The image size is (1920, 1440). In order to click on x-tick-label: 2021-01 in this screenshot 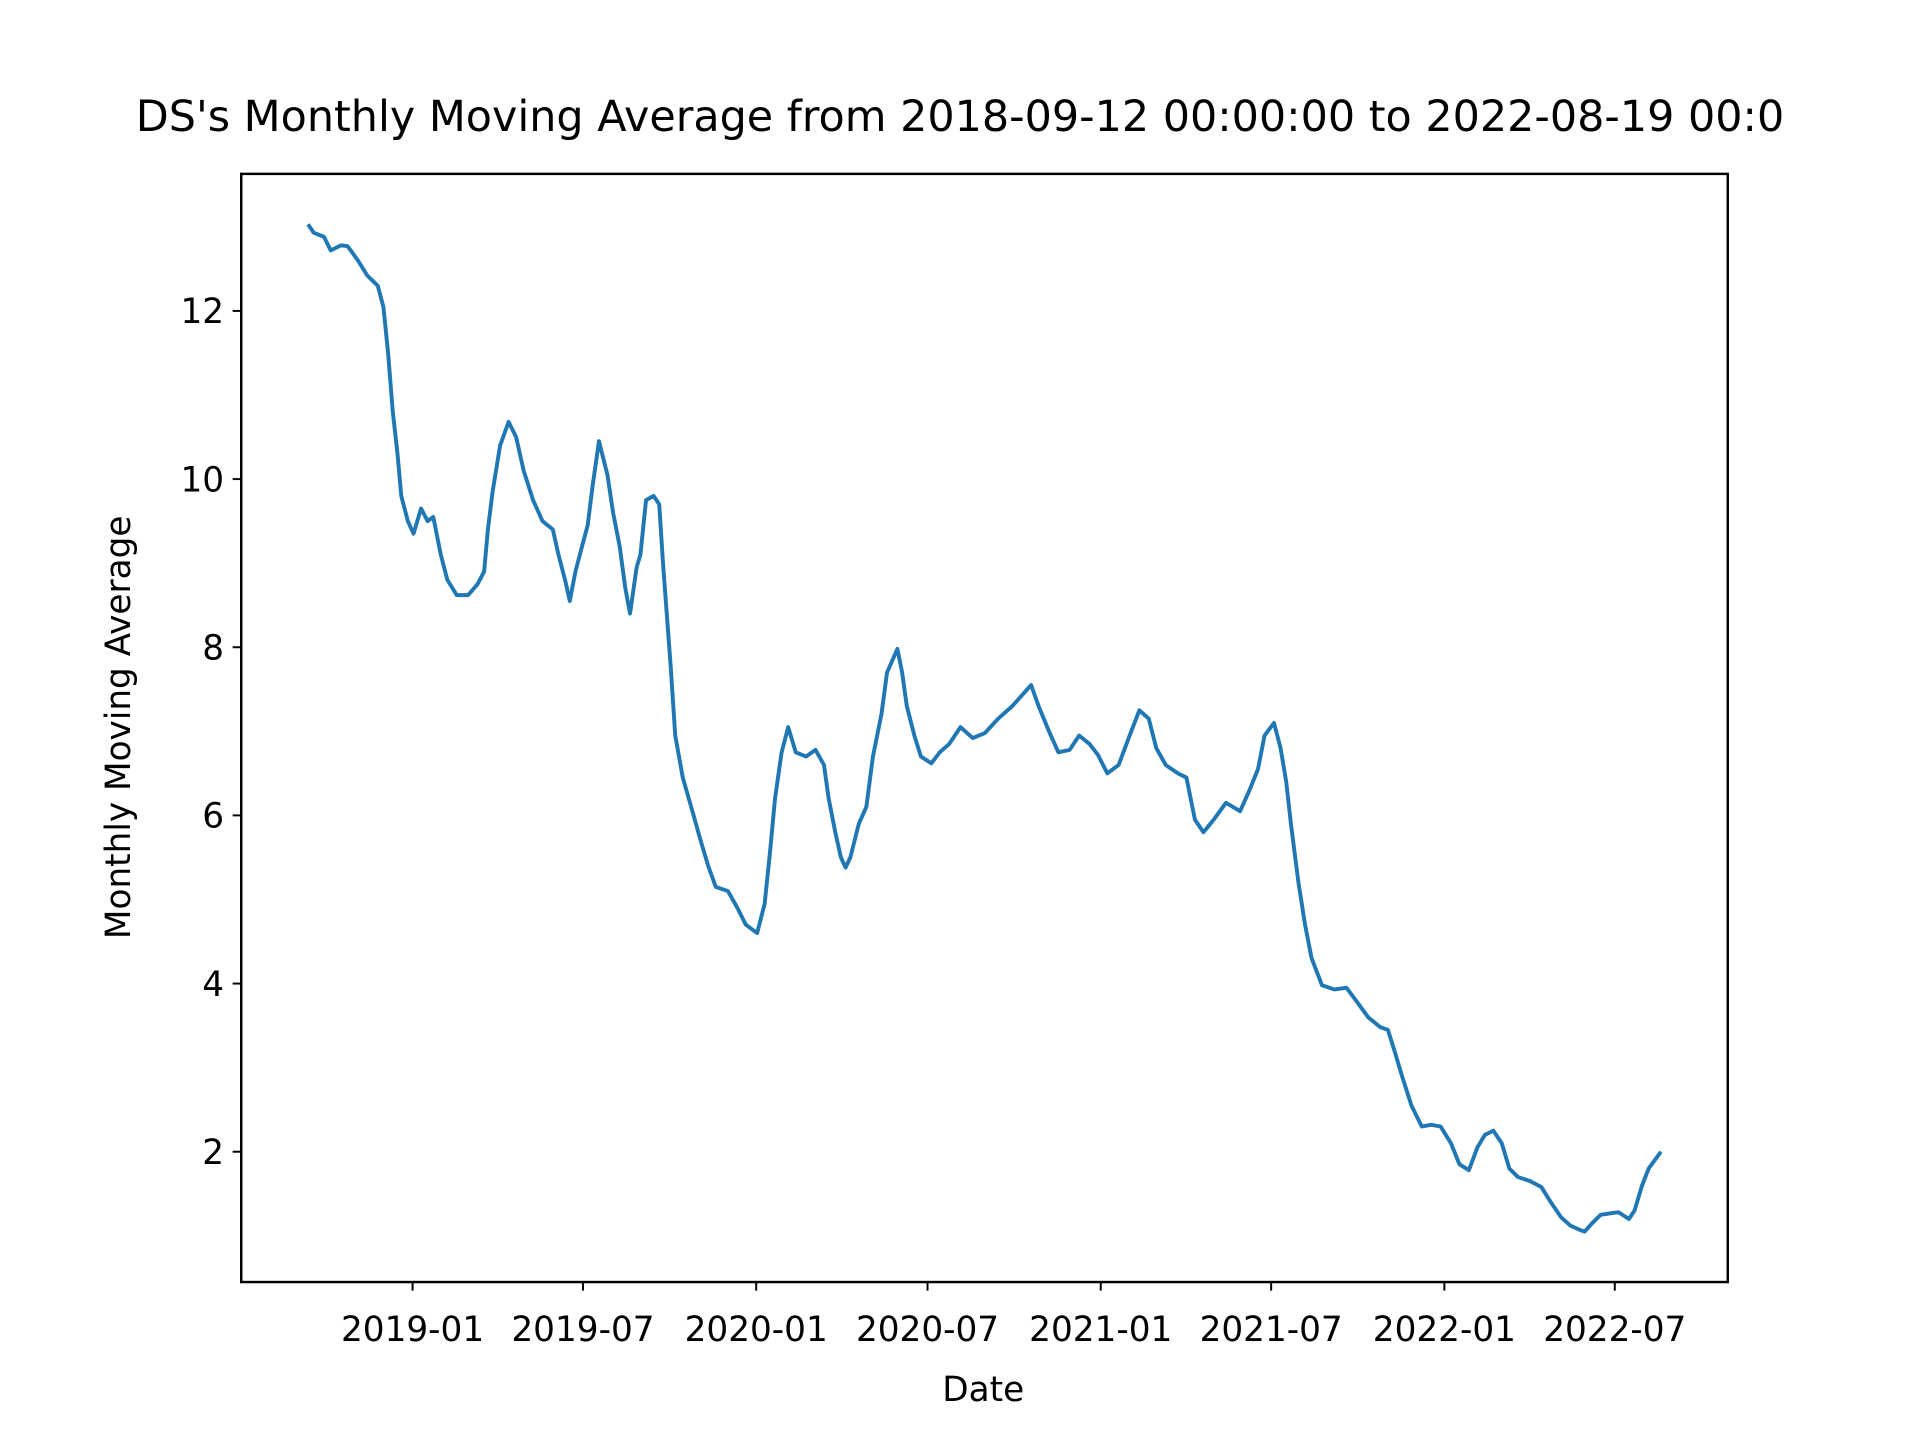, I will do `click(1100, 1330)`.